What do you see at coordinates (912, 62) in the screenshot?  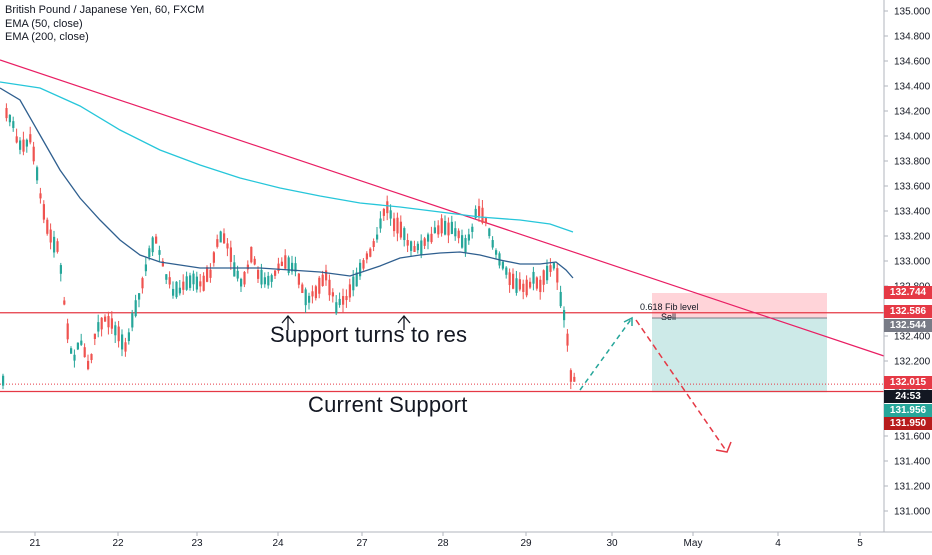 I see `price-tick-label: 134.600` at bounding box center [912, 62].